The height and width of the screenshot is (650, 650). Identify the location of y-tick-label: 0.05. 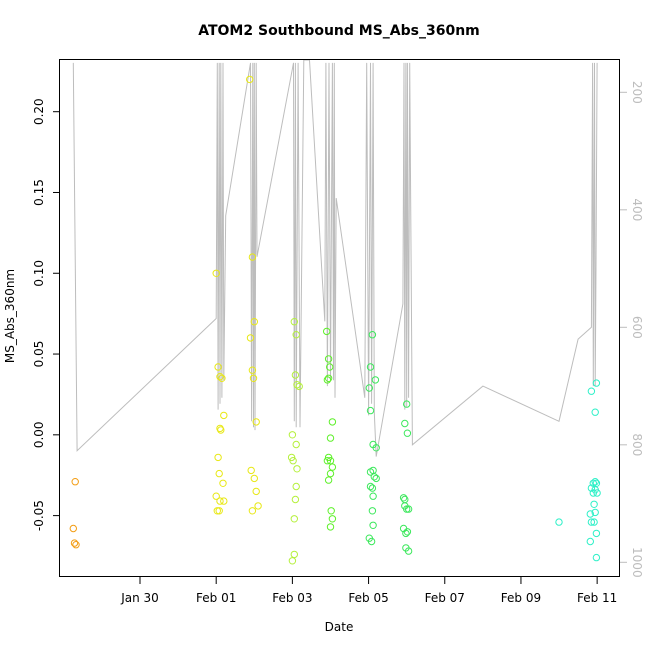
(39, 354).